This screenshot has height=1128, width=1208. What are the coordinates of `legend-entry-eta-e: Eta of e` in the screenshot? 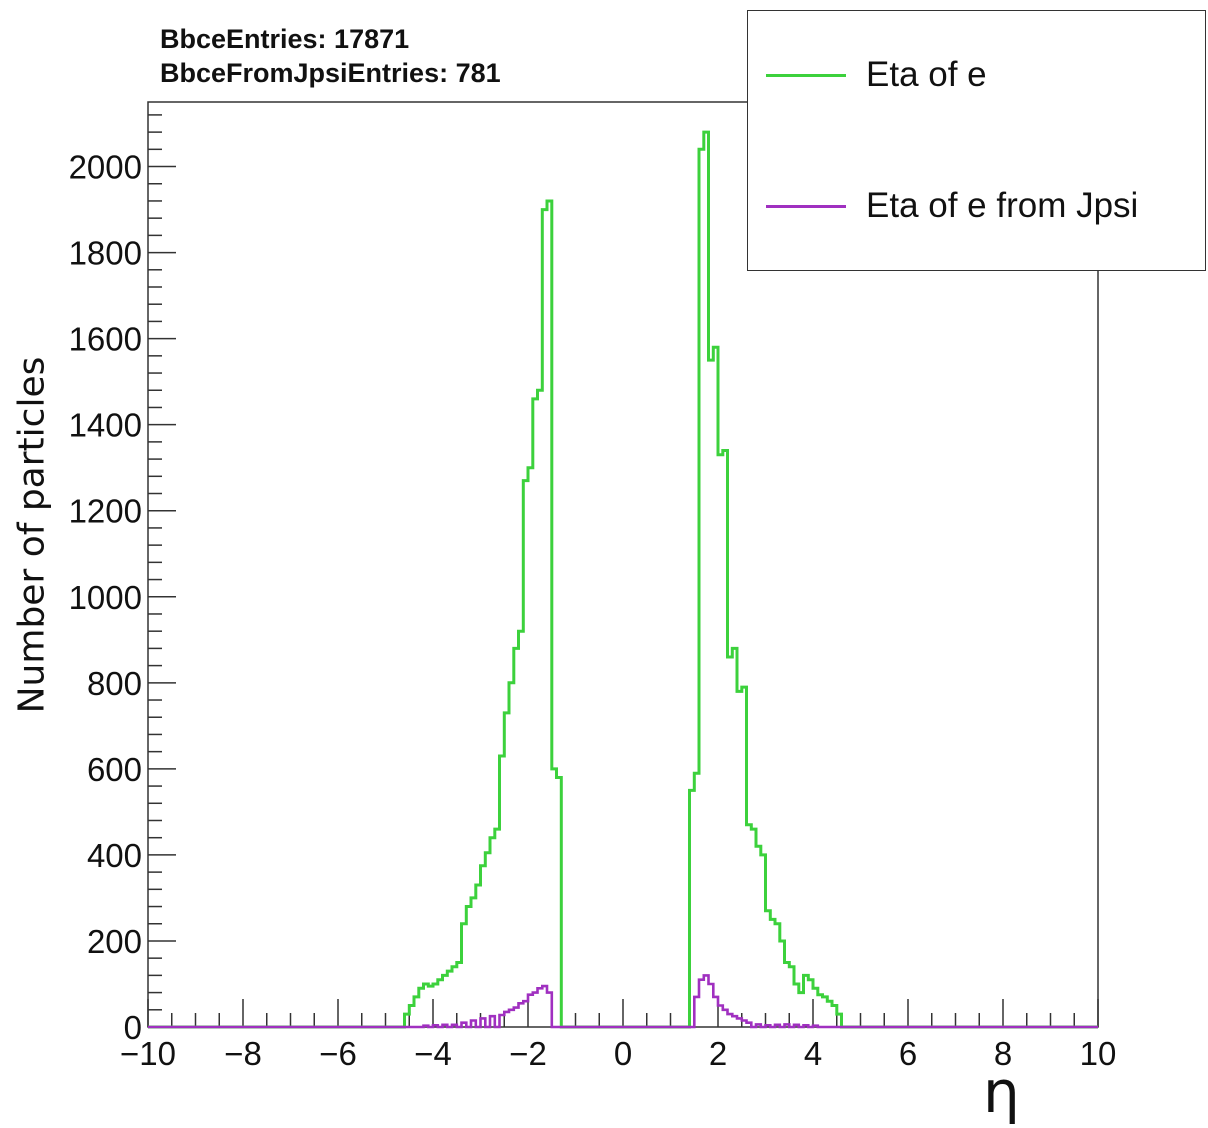 It's located at (876, 75).